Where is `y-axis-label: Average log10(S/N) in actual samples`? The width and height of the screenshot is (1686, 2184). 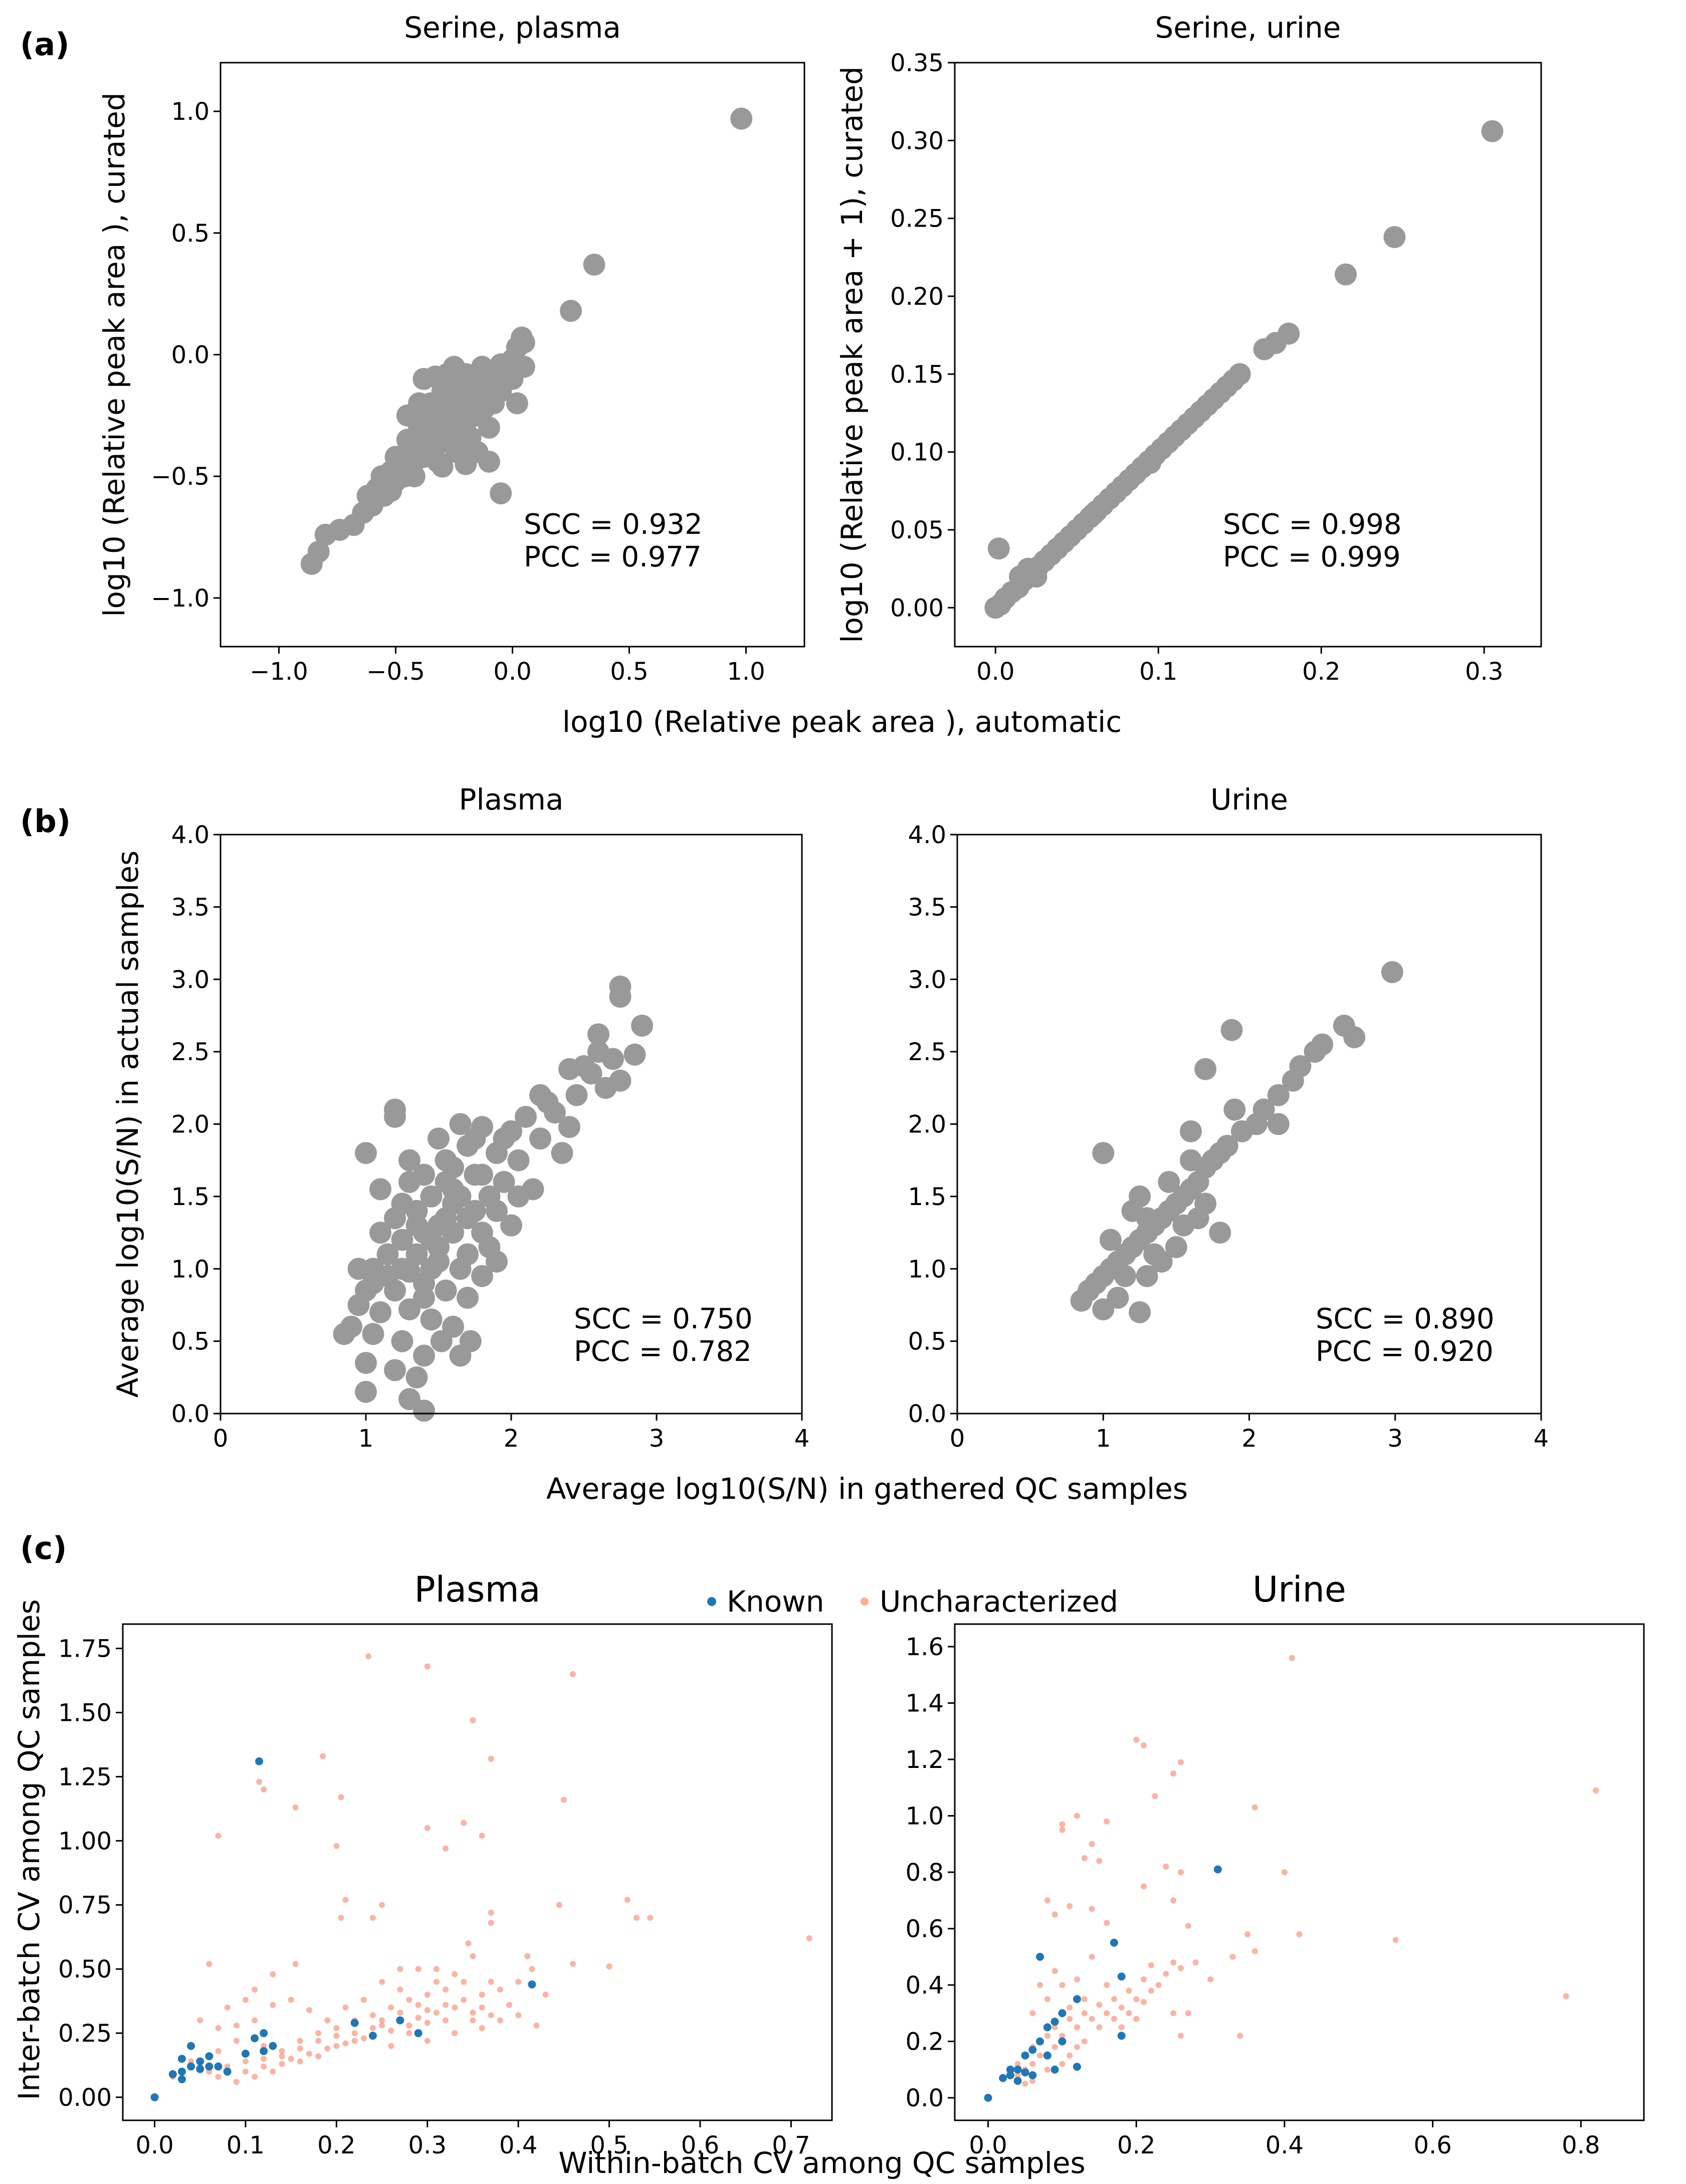 y-axis-label: Average log10(S/N) in actual samples is located at coordinates (128, 1125).